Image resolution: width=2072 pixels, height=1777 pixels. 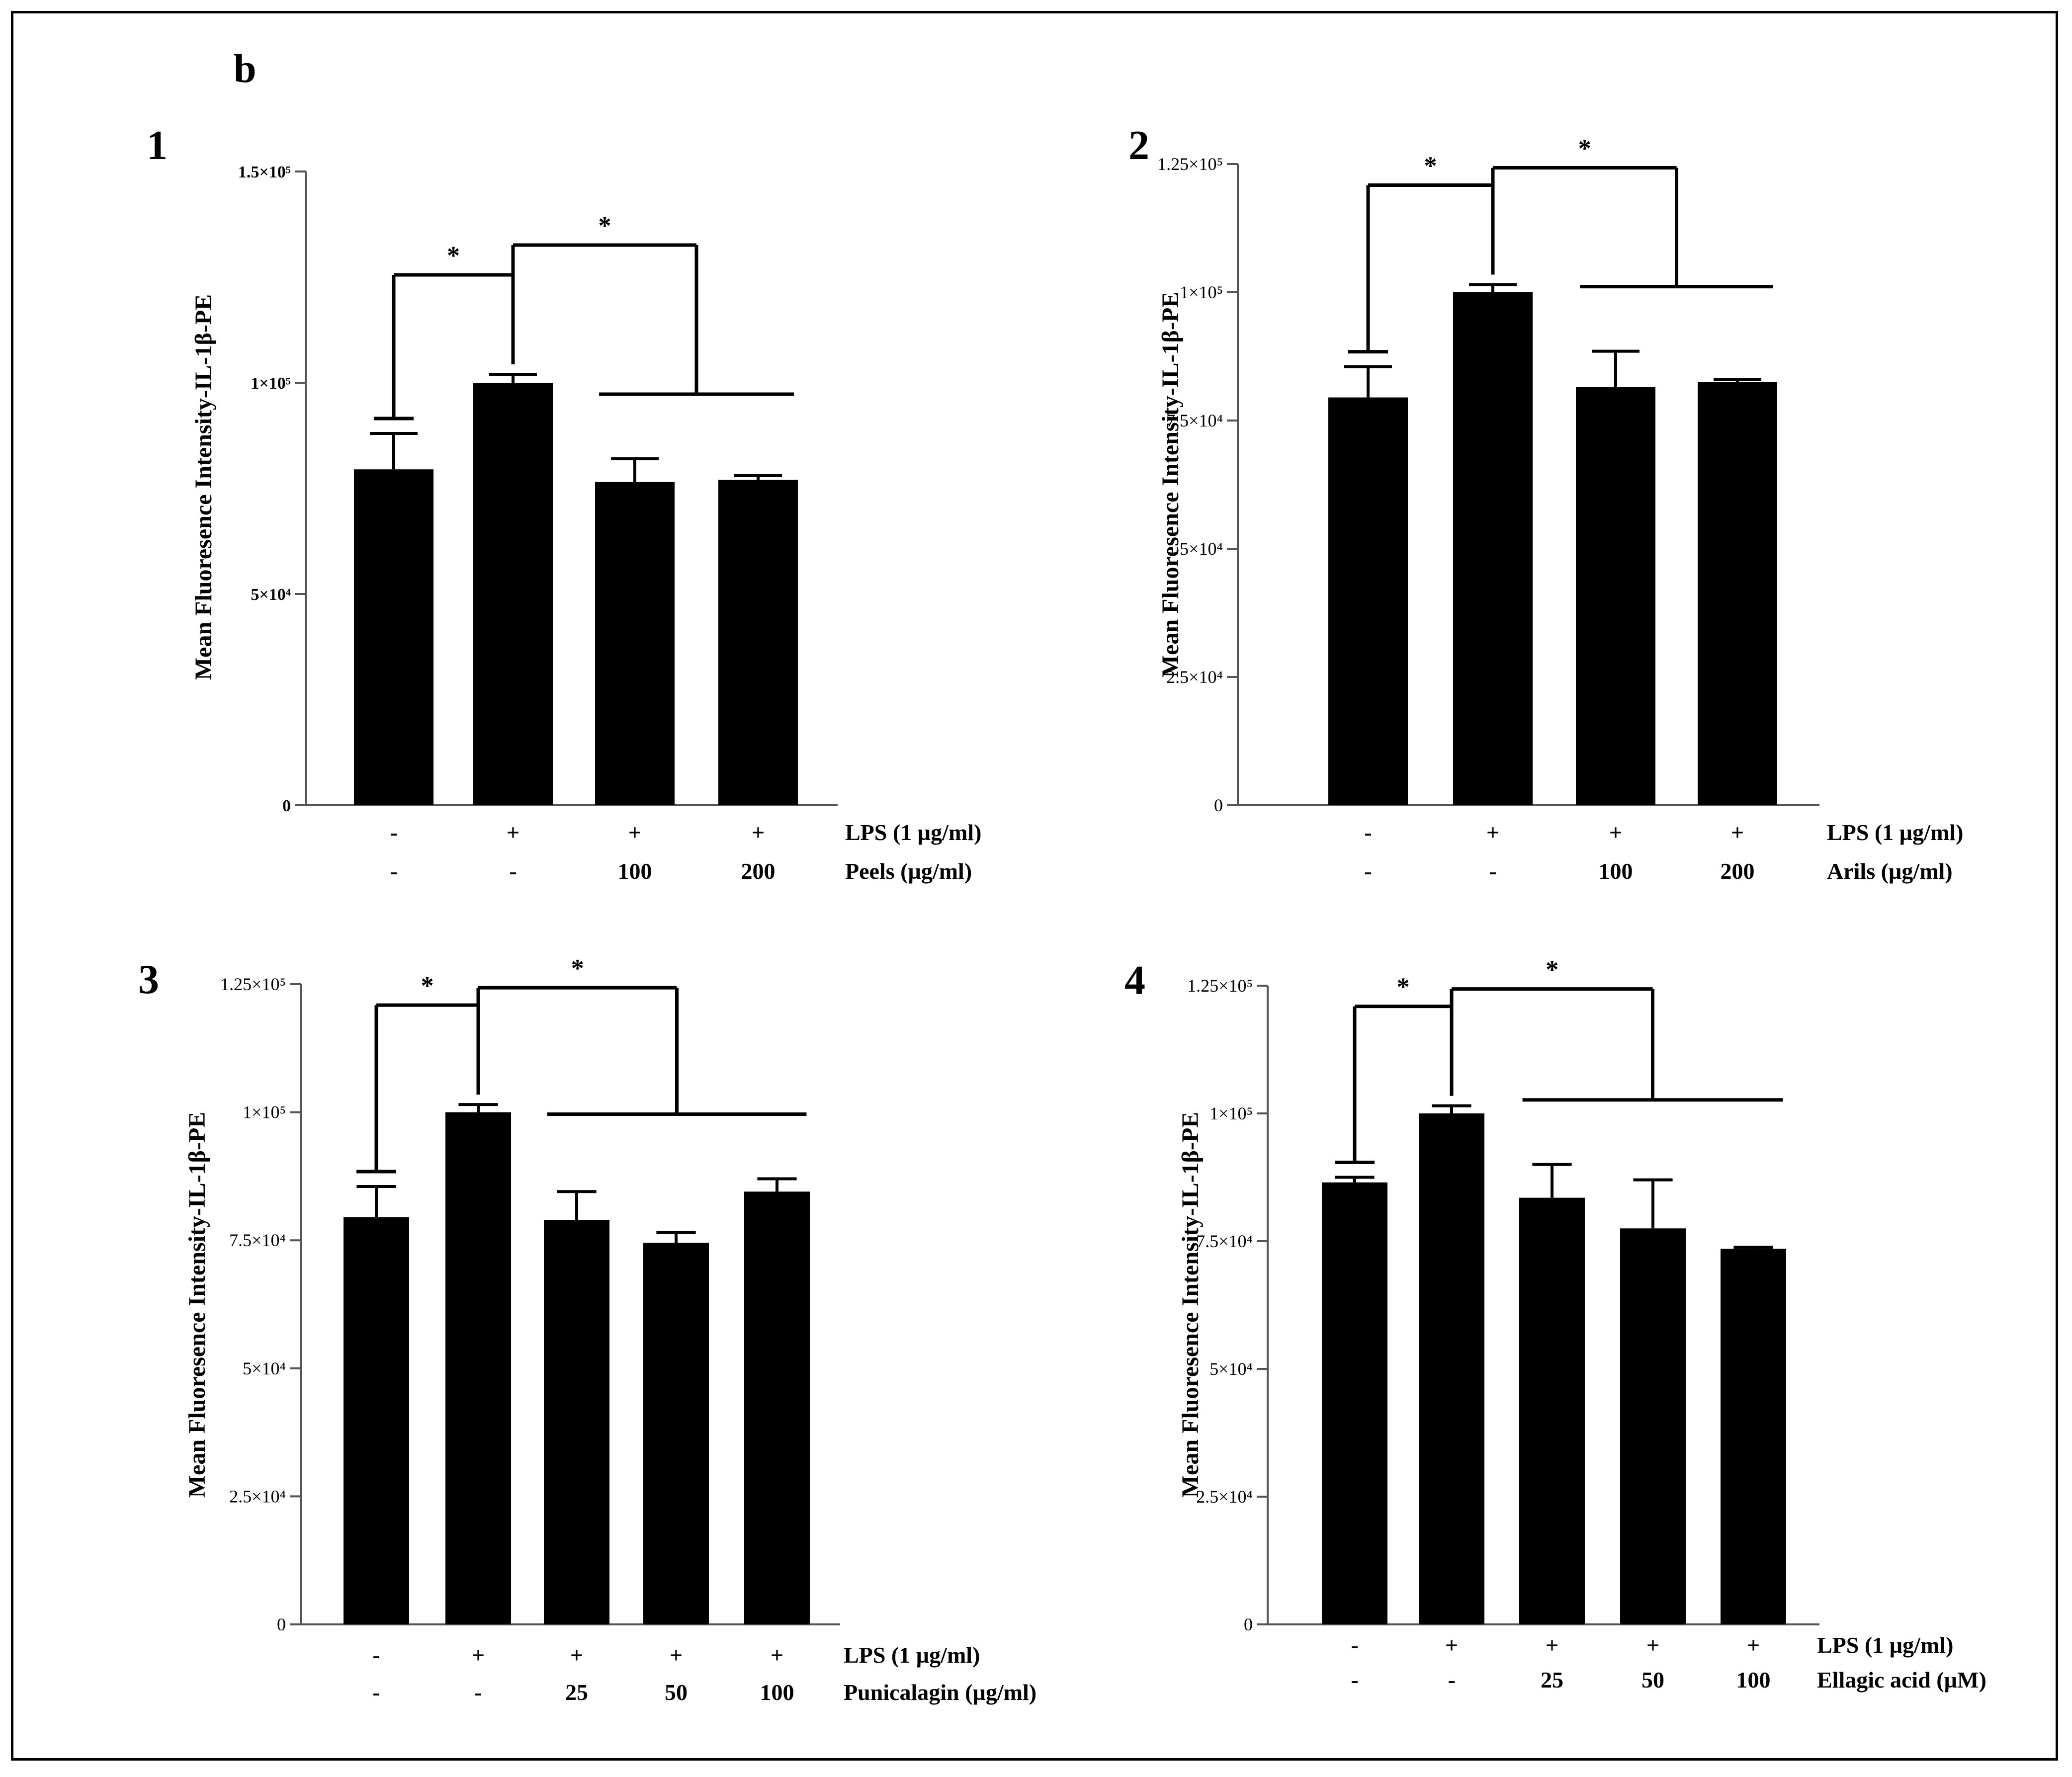 I want to click on figure-label: b, so click(x=246, y=68).